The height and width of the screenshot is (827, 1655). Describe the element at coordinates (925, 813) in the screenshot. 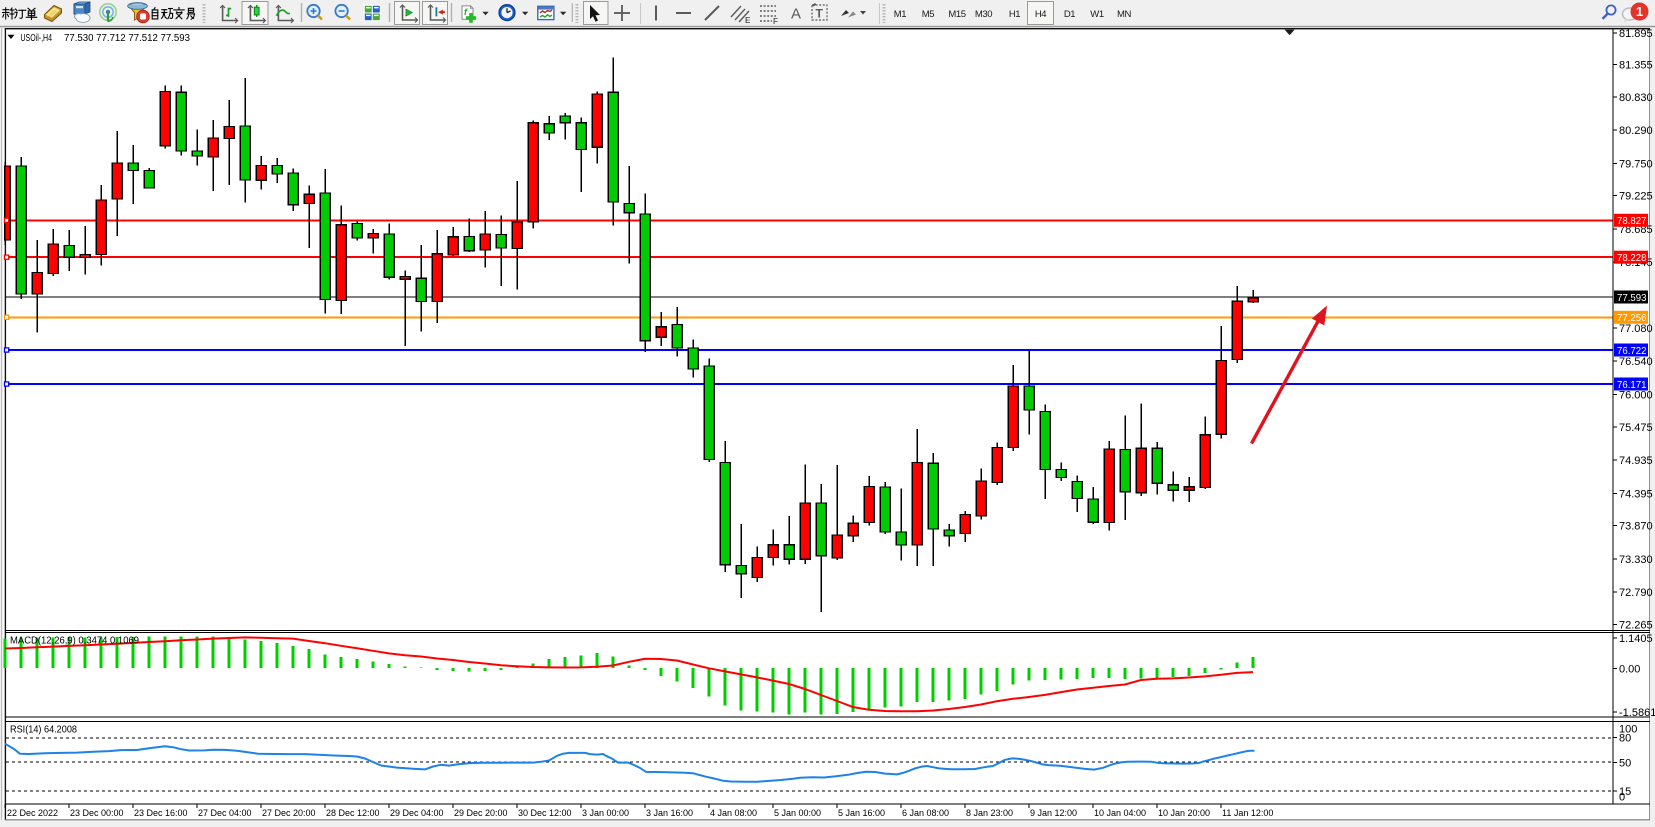

I see `svg-text: 6 Jan 08:00` at that location.